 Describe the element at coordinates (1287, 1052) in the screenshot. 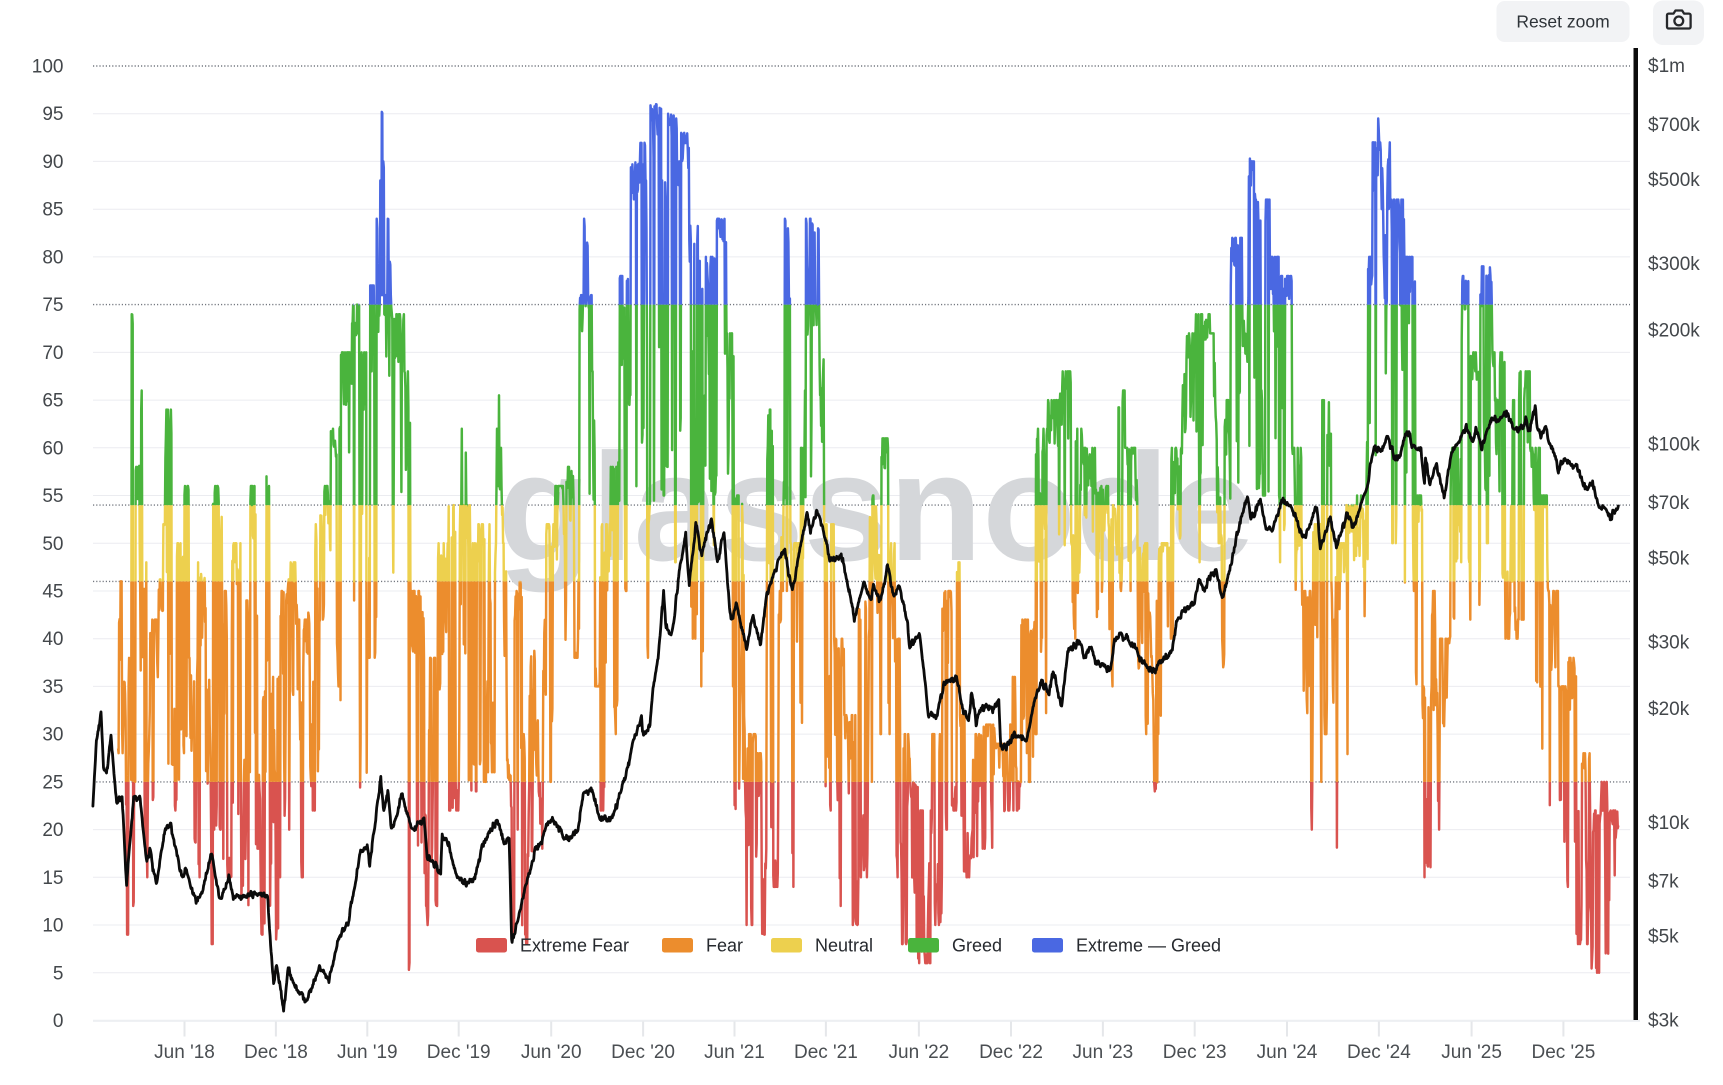

I see `svg-text: Jun '24` at that location.